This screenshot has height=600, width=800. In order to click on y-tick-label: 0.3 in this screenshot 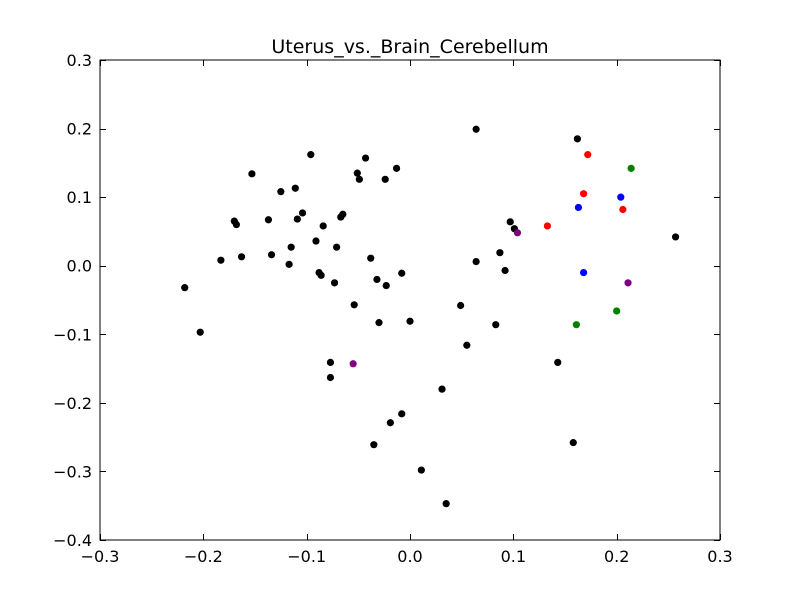, I will do `click(79, 60)`.